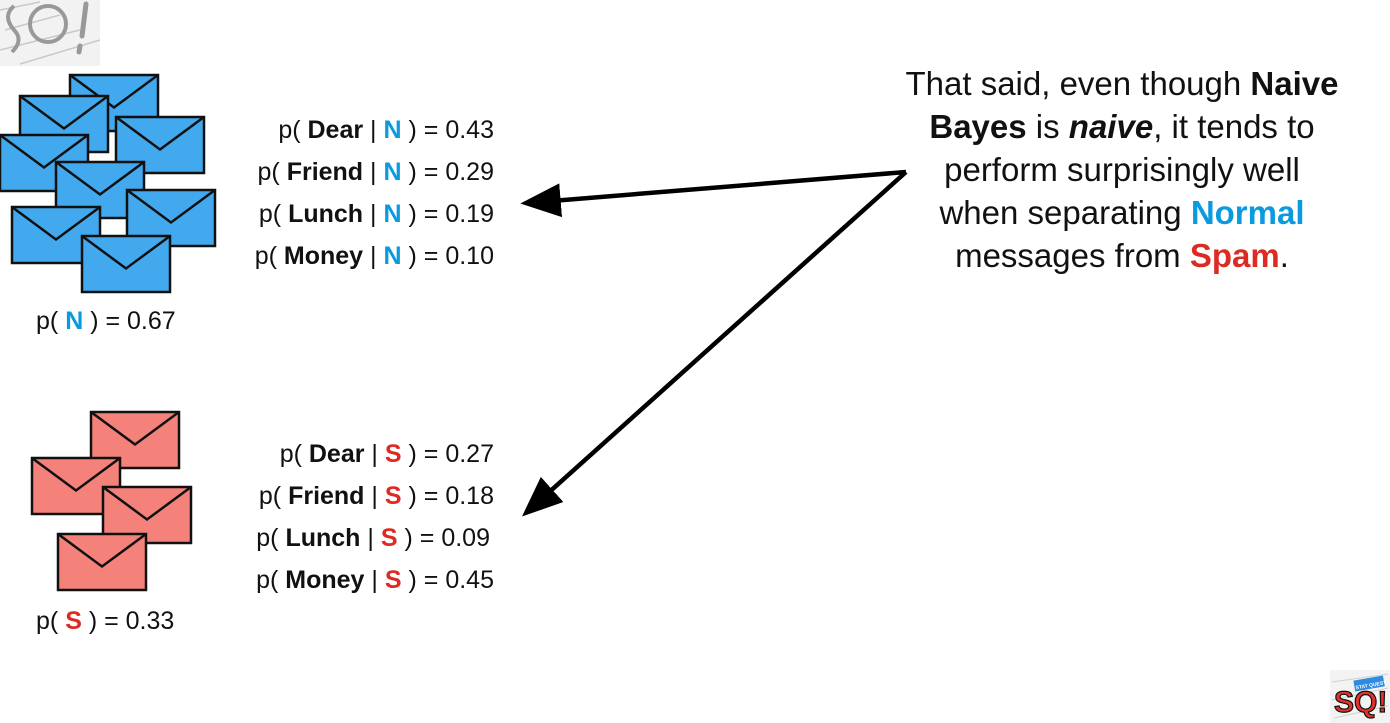  I want to click on statquest-logo-icon: SQ! STAT QUEST, so click(1360, 696).